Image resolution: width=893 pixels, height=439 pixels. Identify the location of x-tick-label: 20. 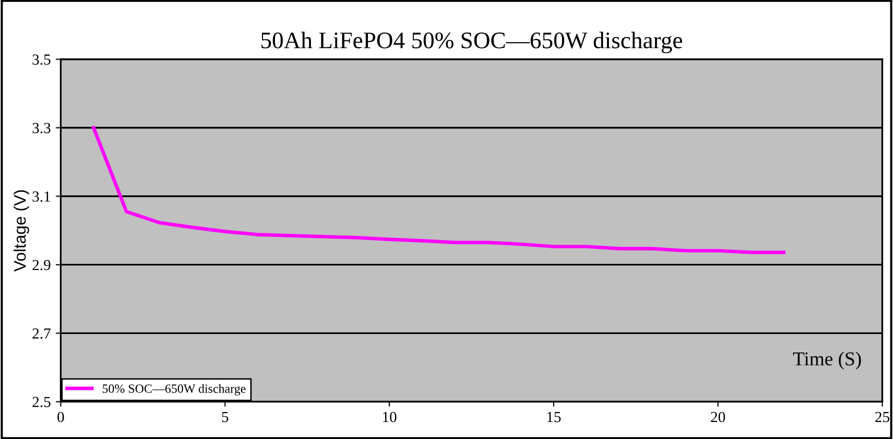
(718, 417).